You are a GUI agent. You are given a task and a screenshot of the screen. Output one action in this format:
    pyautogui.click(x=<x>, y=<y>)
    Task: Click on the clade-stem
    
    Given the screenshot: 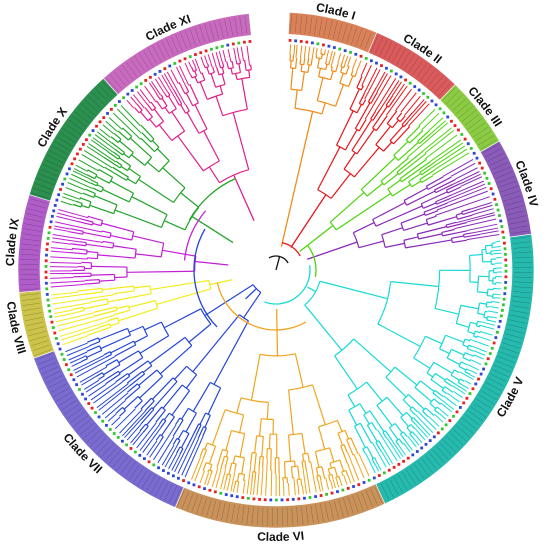 What is the action you would take?
    pyautogui.click(x=251, y=294)
    